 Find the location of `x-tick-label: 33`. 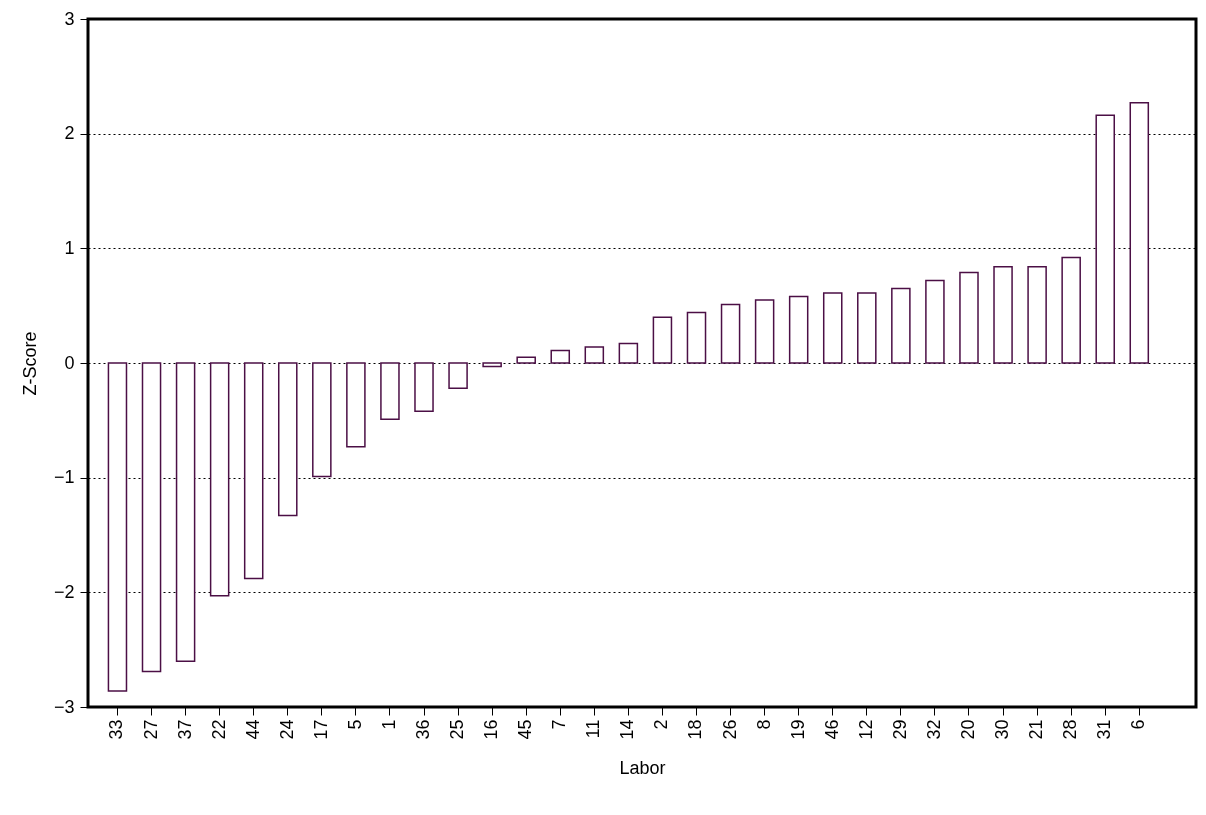

x-tick-label: 33 is located at coordinates (116, 729).